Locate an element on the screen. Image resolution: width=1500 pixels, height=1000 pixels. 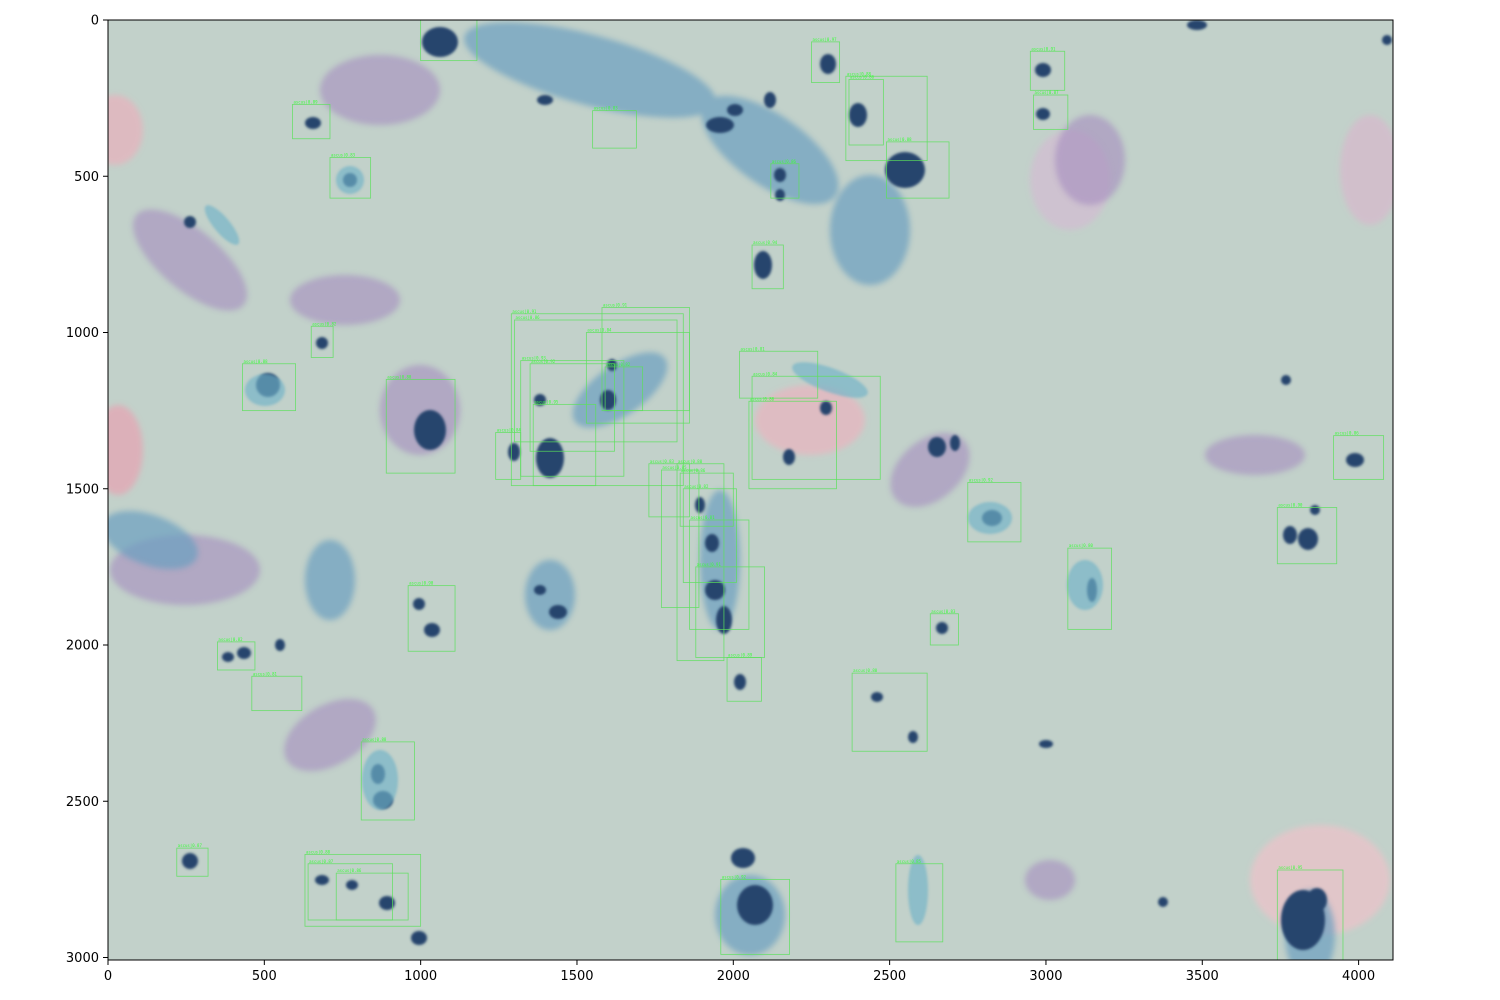
x-tick-label: 1000 is located at coordinates (420, 976).